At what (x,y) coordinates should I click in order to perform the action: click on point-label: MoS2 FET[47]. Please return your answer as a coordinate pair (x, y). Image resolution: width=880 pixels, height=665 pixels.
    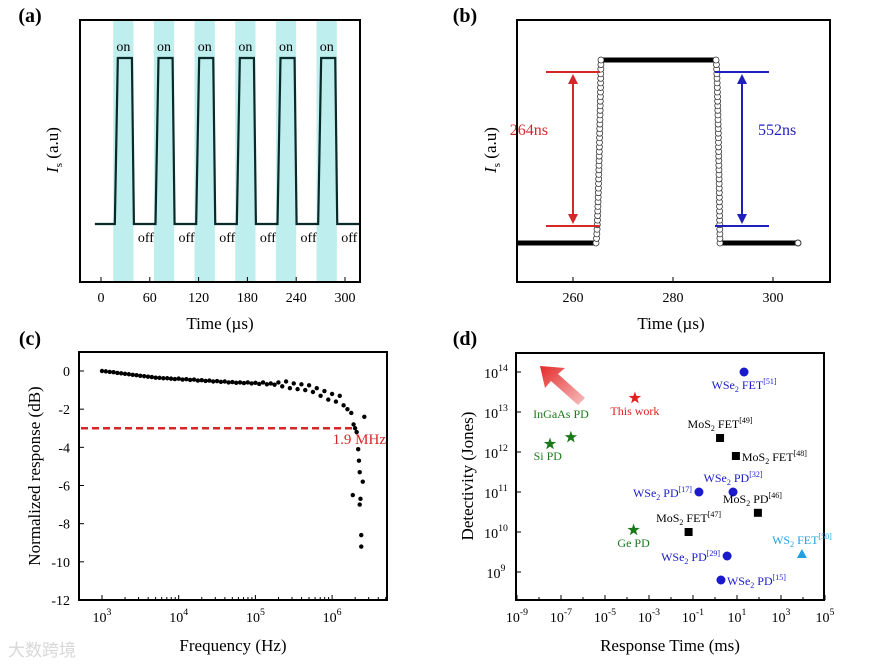
    Looking at the image, I should click on (688, 518).